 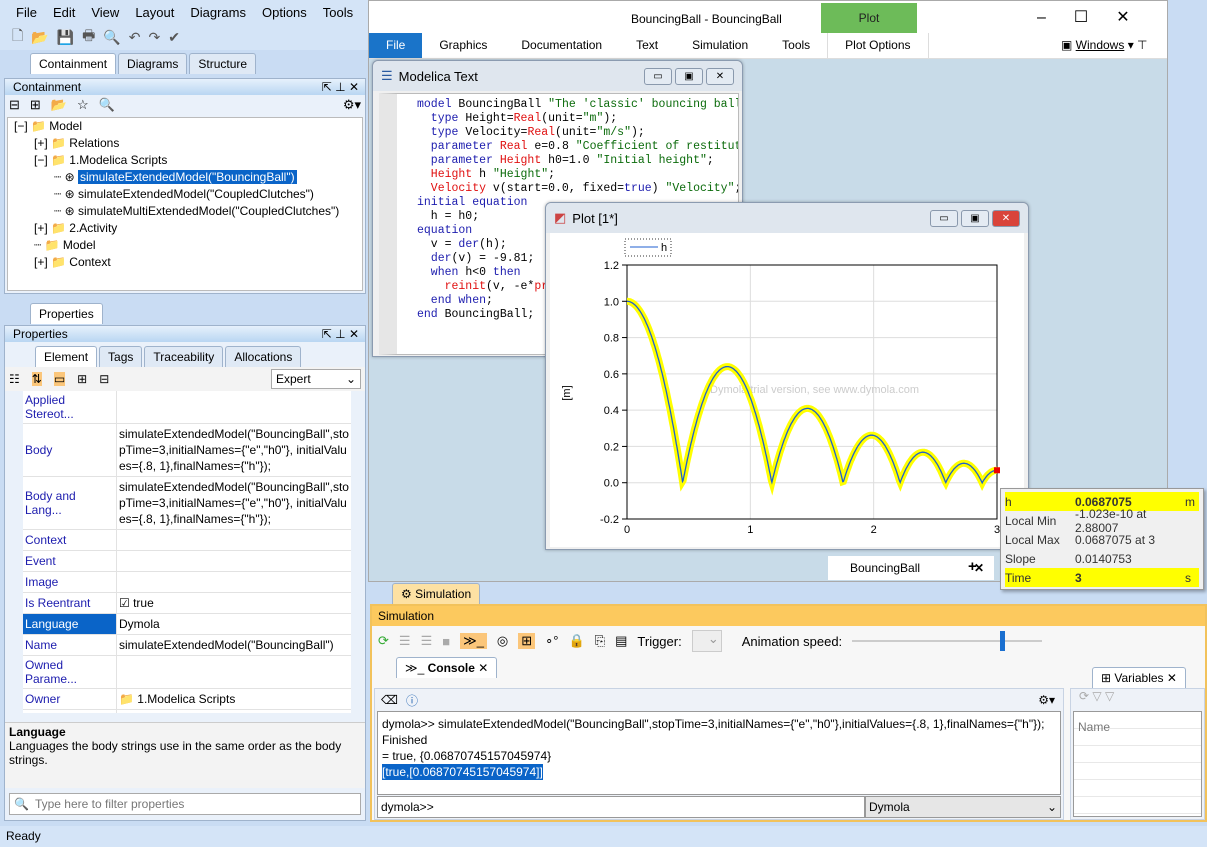 What do you see at coordinates (185, 126) in the screenshot?
I see `tree-item: [−] 📁 Model` at bounding box center [185, 126].